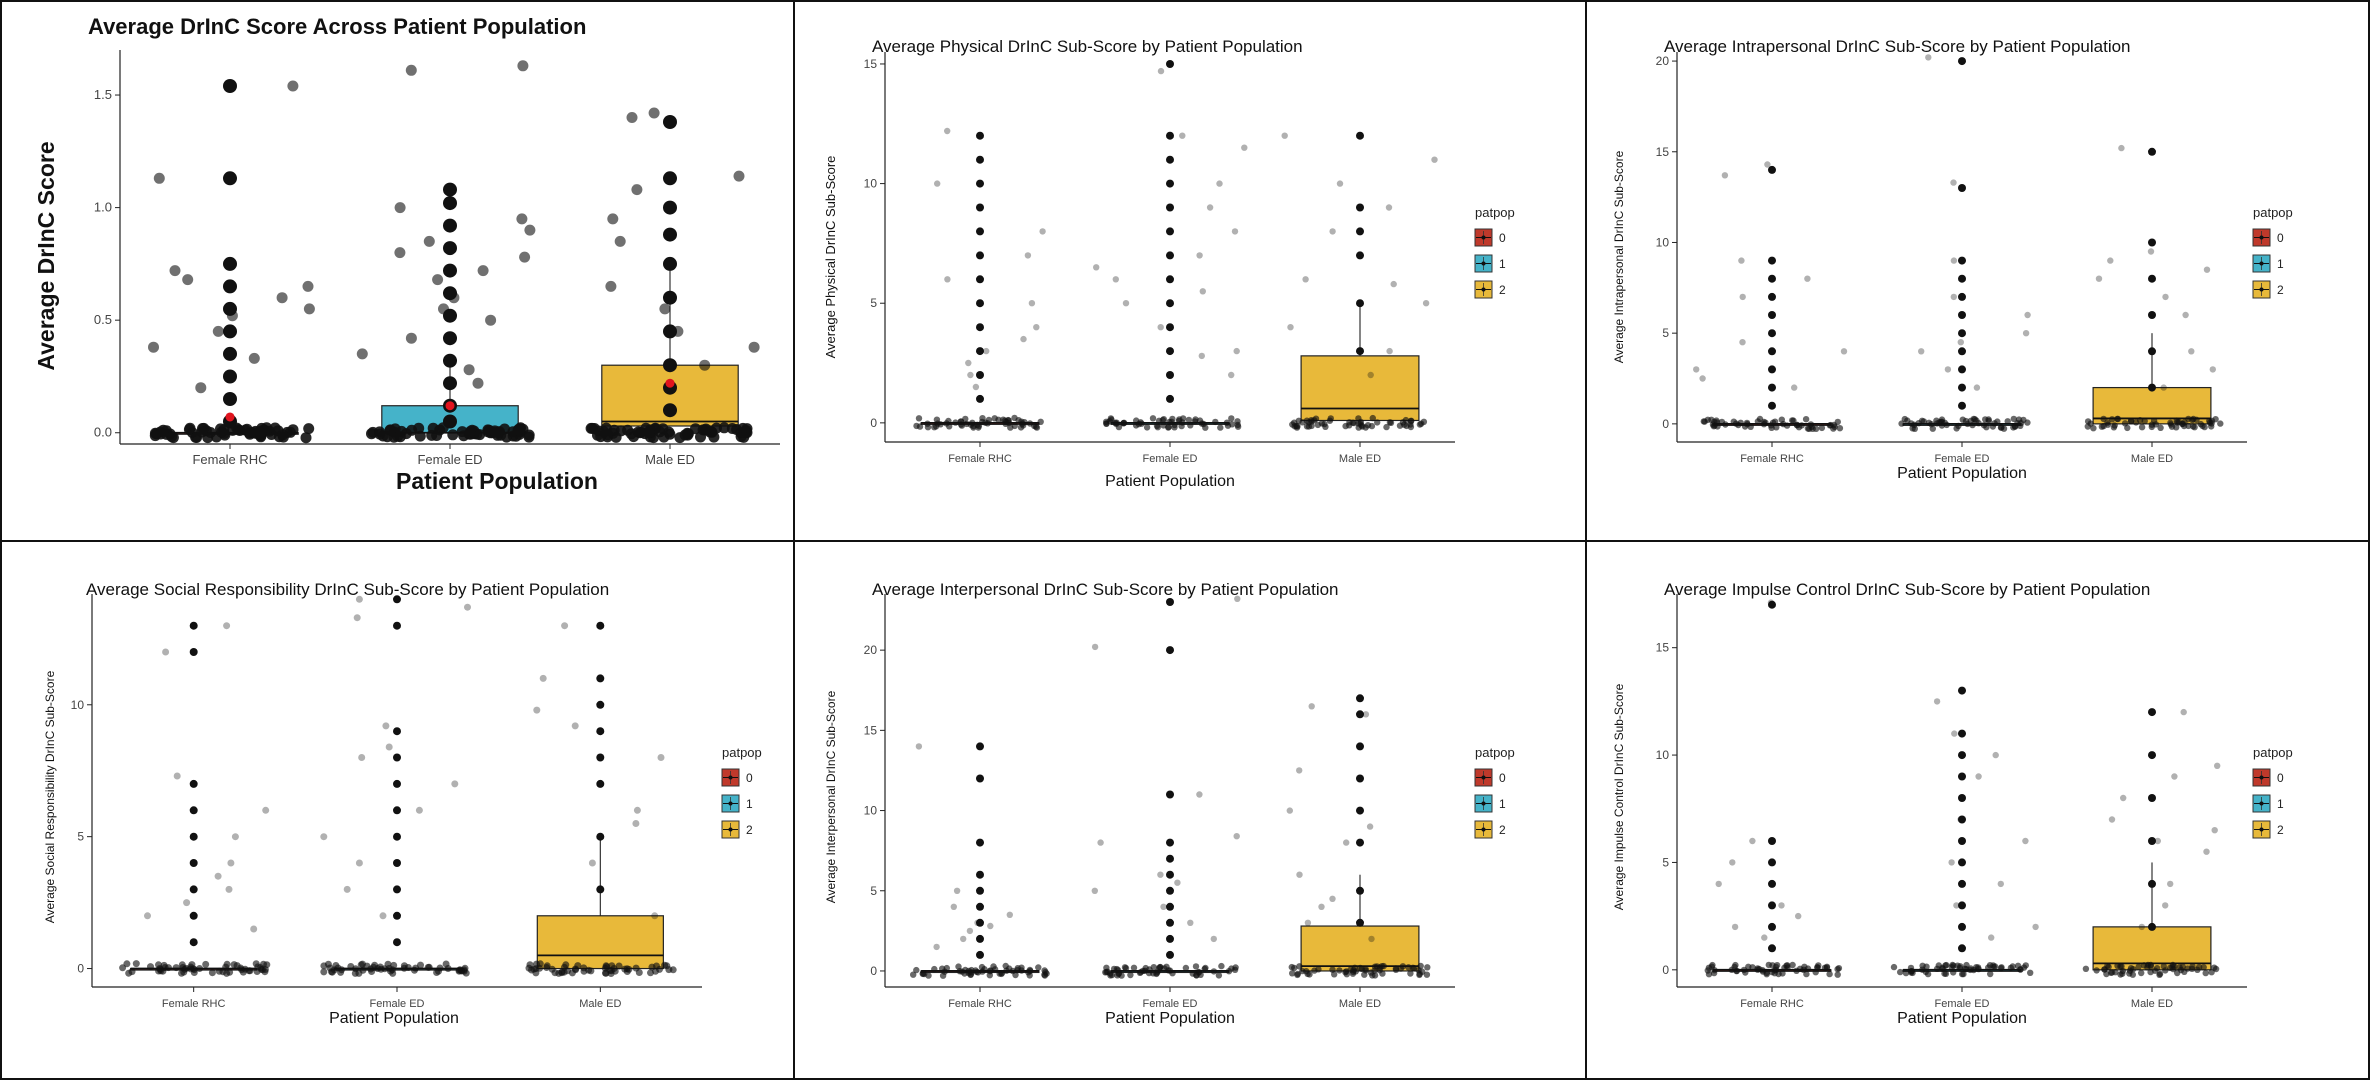 The height and width of the screenshot is (1080, 2370). Describe the element at coordinates (1169, 1004) in the screenshot. I see `x-tick-label: Female ED` at that location.